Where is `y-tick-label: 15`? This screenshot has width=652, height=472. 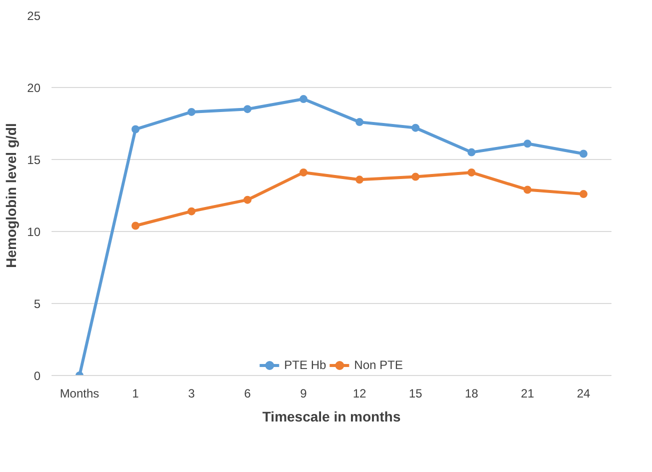 y-tick-label: 15 is located at coordinates (34, 160).